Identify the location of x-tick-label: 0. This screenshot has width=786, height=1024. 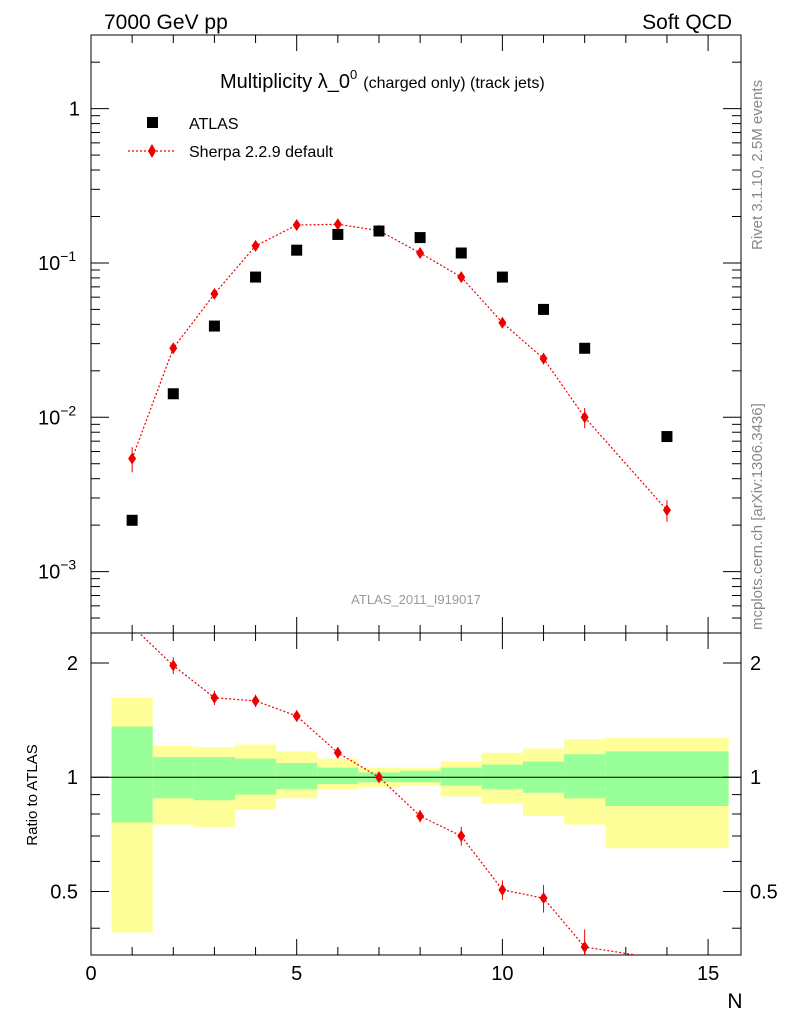
(90, 974).